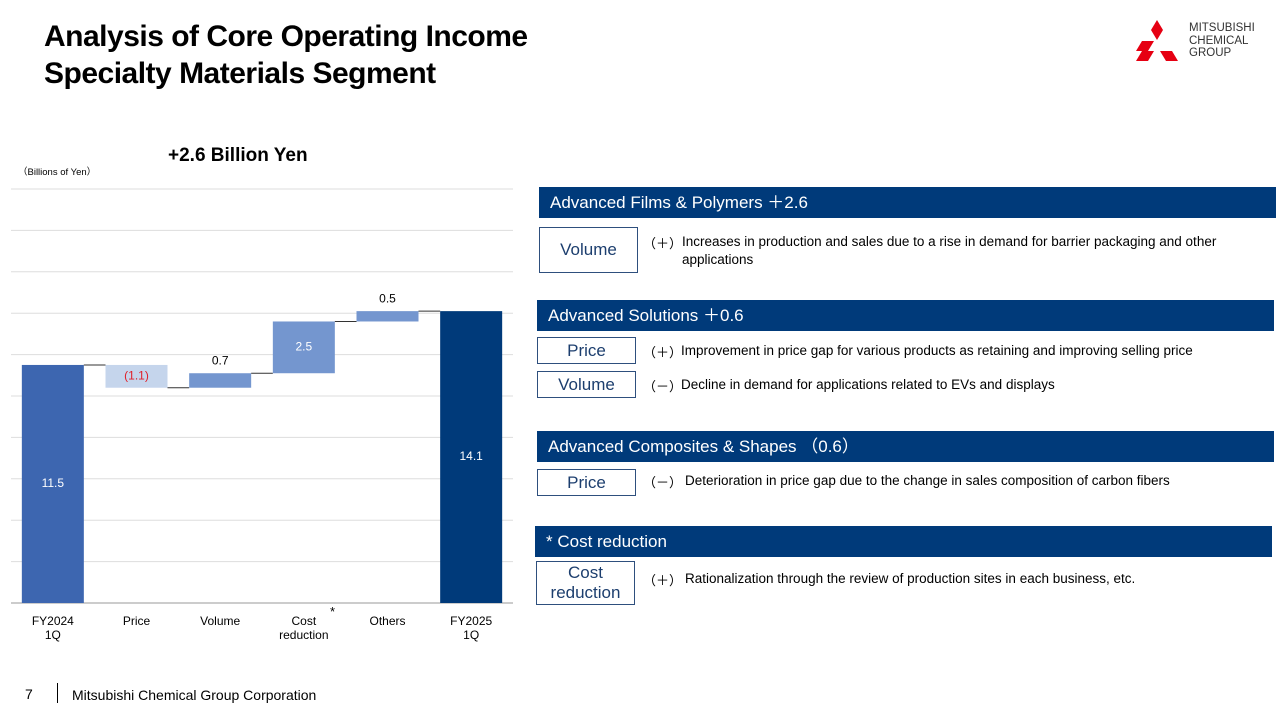 The height and width of the screenshot is (720, 1280). What do you see at coordinates (1210, 53) in the screenshot?
I see `logo-line: GROUP` at bounding box center [1210, 53].